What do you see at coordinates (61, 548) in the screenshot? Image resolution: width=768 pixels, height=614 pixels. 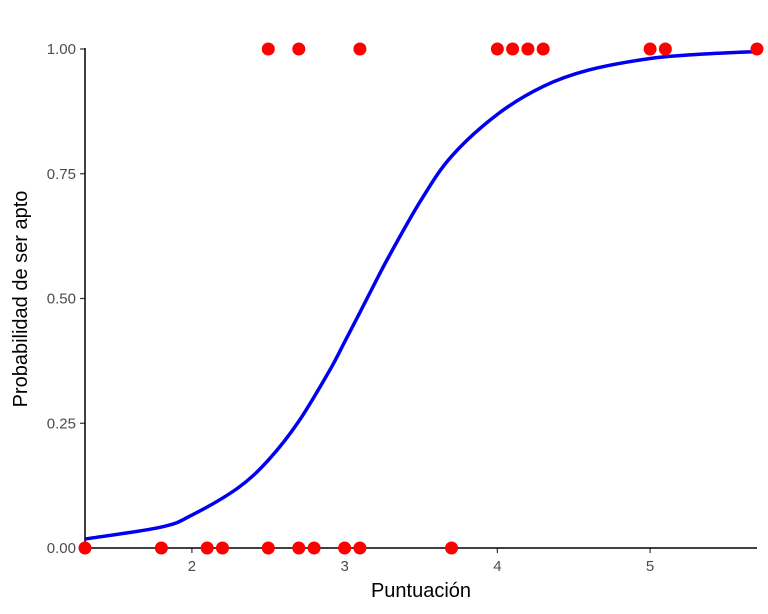 I see `y-tick-label: 0.00` at bounding box center [61, 548].